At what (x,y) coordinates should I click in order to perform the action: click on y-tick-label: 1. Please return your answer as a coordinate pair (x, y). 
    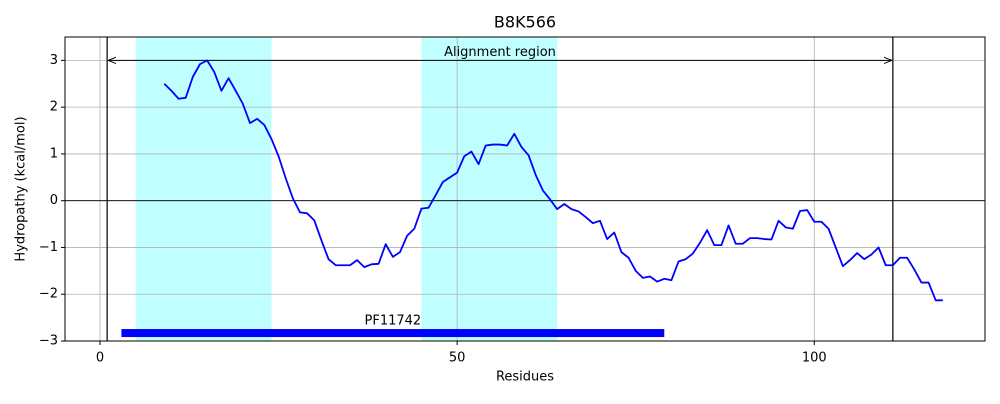
    Looking at the image, I should click on (54, 153).